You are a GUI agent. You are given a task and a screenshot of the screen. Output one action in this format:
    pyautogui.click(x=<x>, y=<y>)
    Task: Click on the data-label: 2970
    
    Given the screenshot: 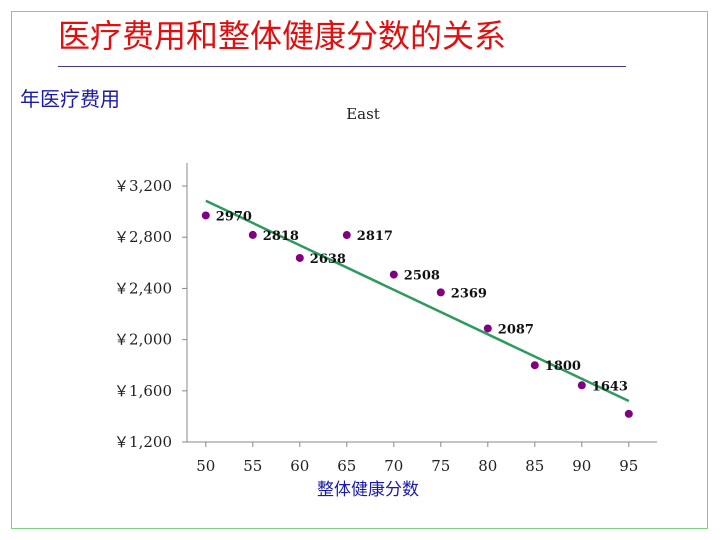 What is the action you would take?
    pyautogui.click(x=234, y=216)
    